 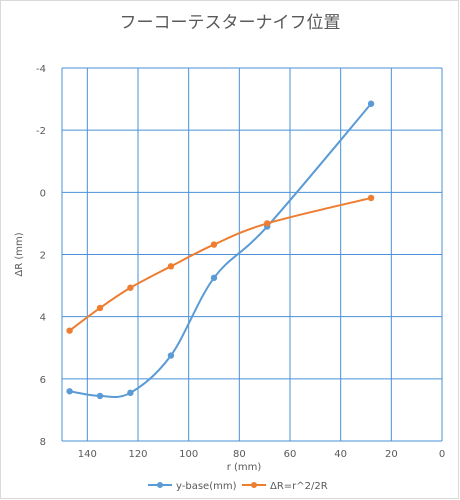 I want to click on x-axis-title: r (mm), so click(x=244, y=467).